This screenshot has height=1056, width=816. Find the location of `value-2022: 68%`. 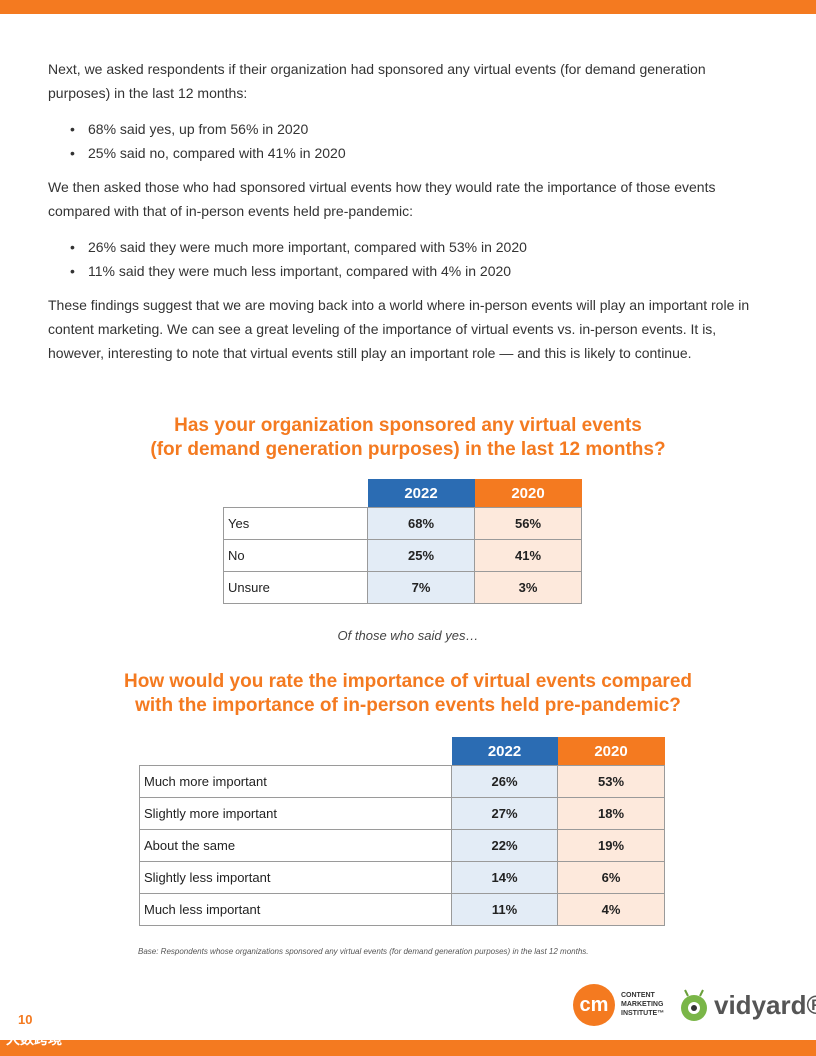

value-2022: 68% is located at coordinates (421, 523).